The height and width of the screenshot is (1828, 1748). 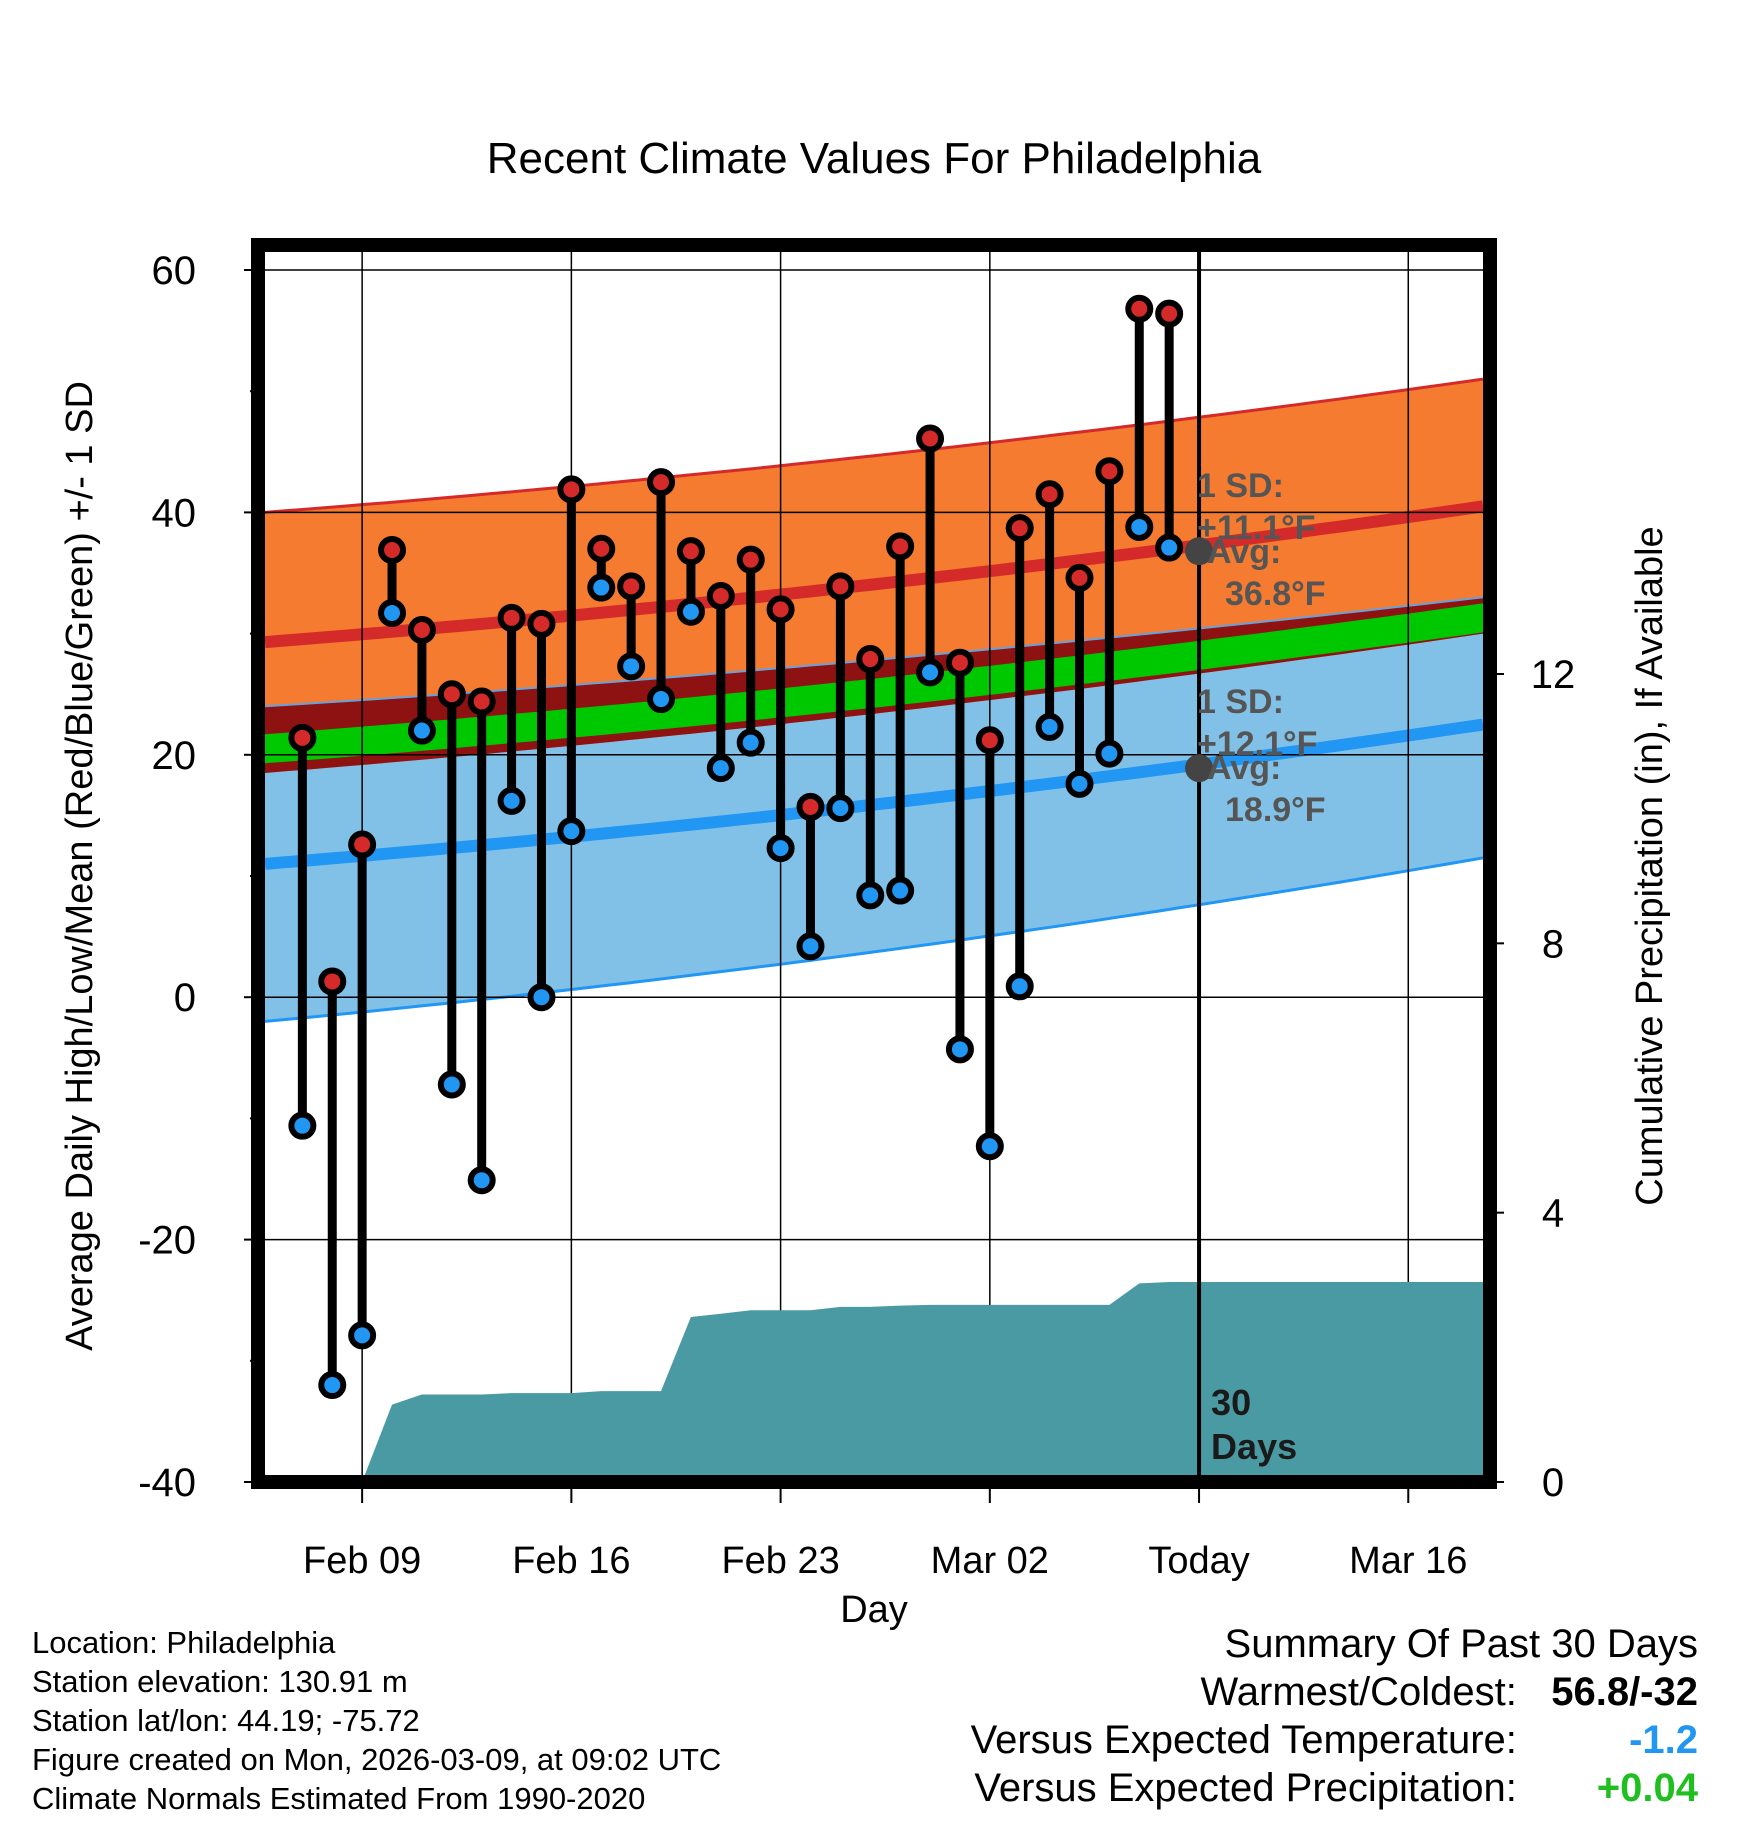 What do you see at coordinates (874, 1610) in the screenshot?
I see `x-axis-label: Day` at bounding box center [874, 1610].